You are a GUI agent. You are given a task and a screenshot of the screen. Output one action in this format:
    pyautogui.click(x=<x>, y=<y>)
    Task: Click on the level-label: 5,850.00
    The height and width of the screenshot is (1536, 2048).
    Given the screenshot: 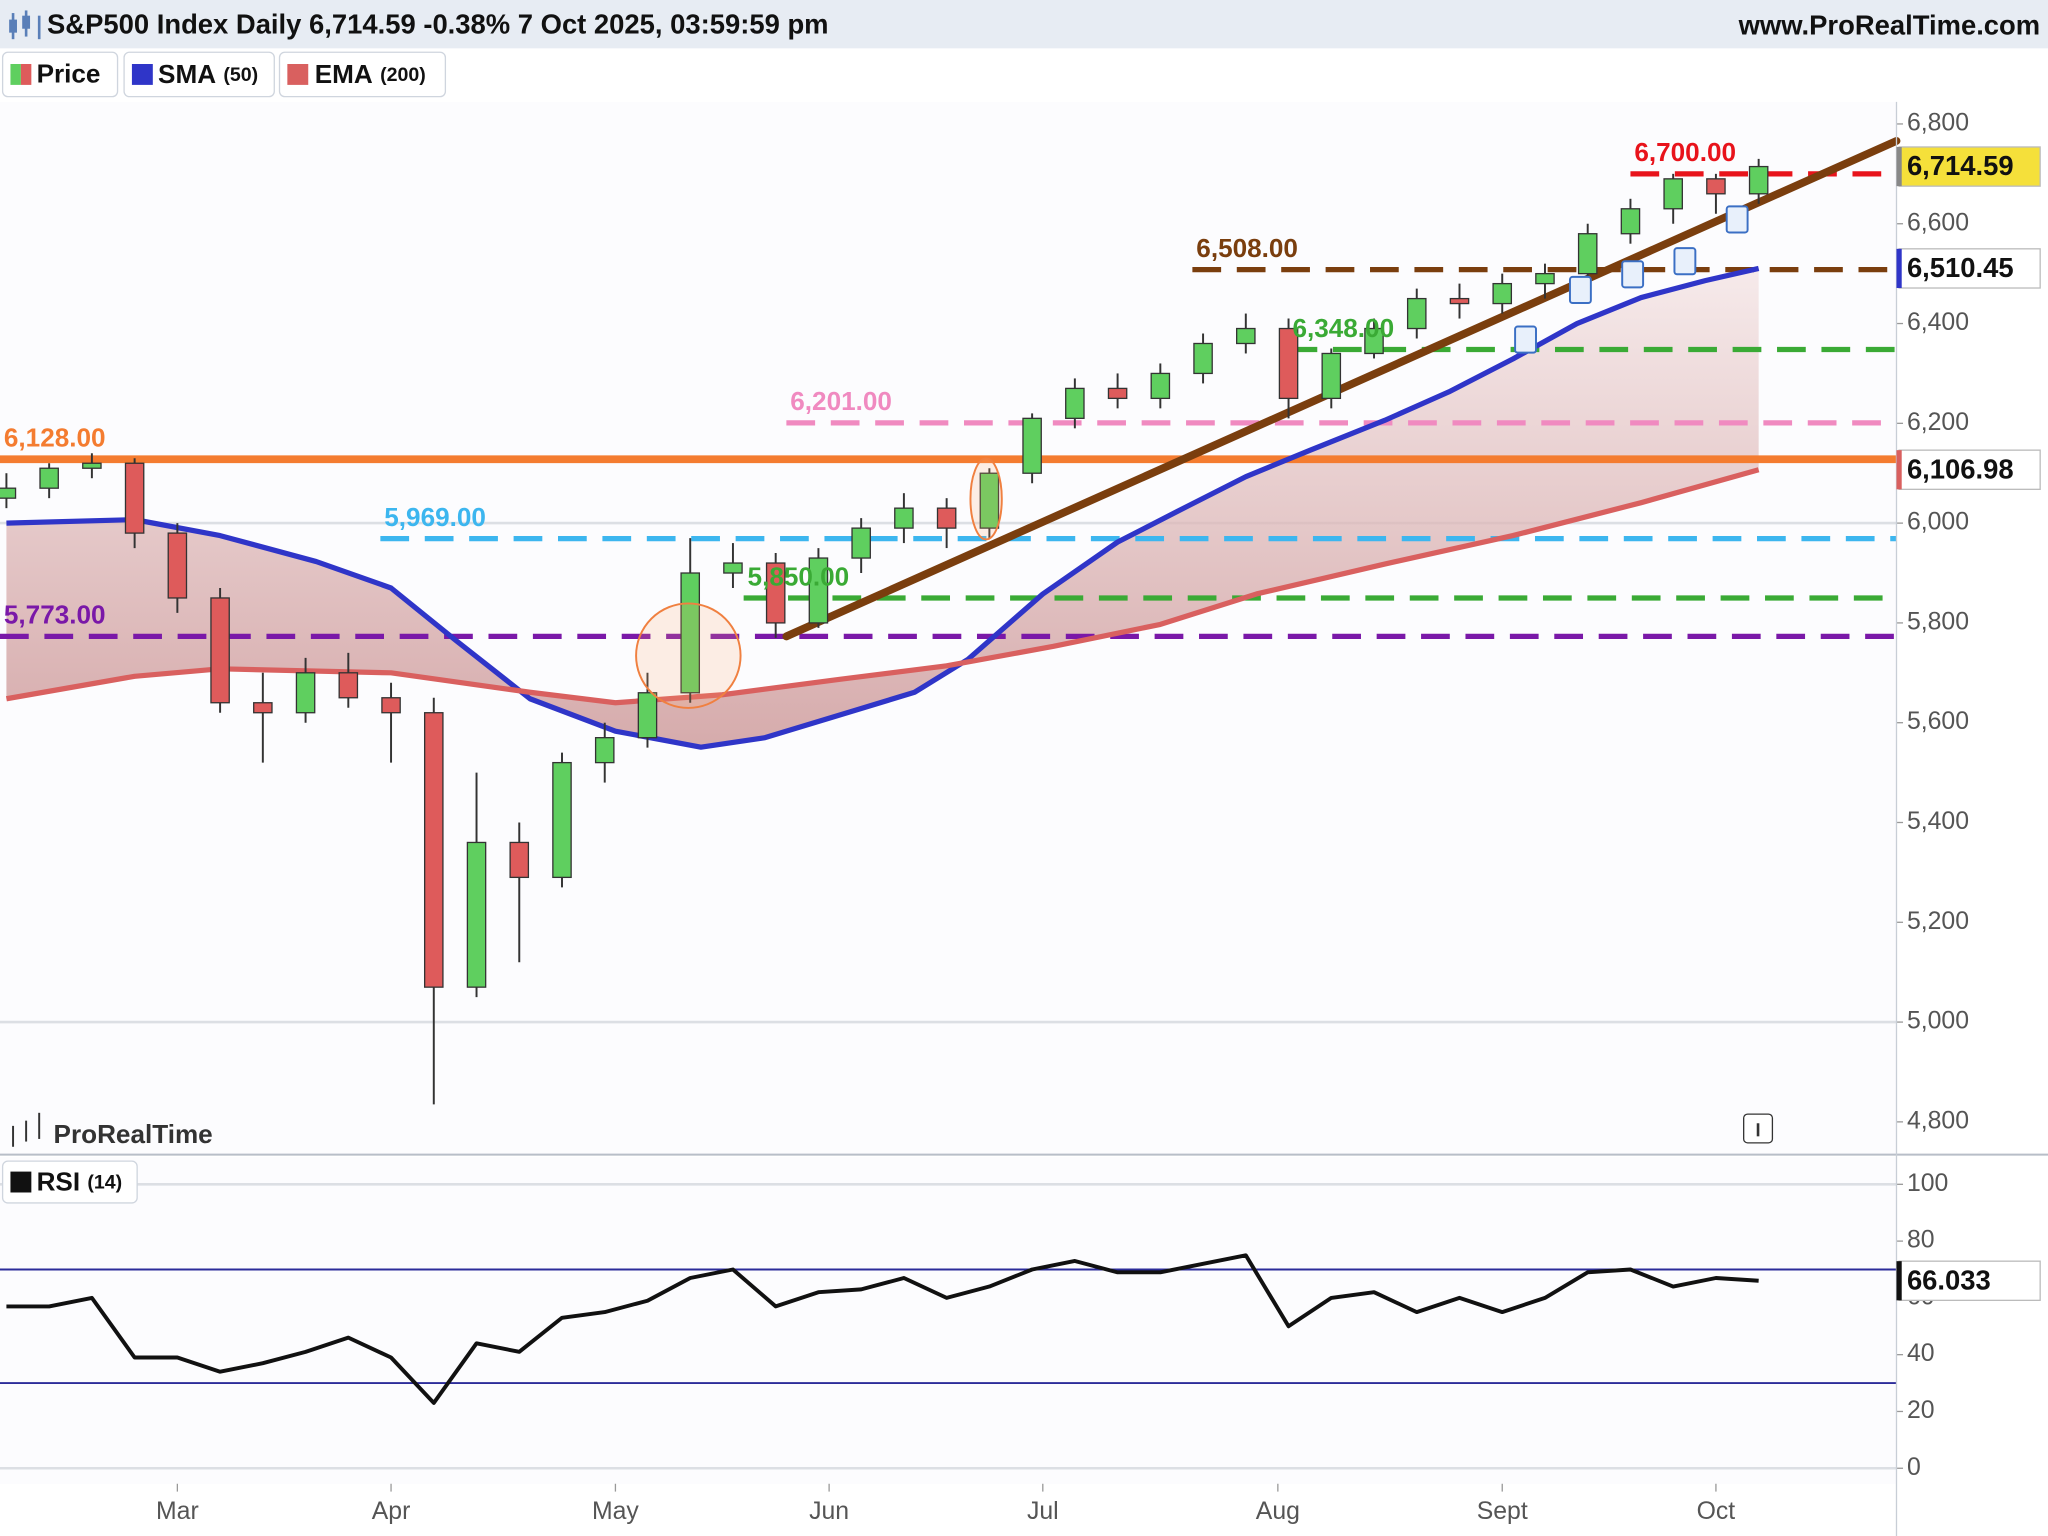 What is the action you would take?
    pyautogui.click(x=799, y=576)
    